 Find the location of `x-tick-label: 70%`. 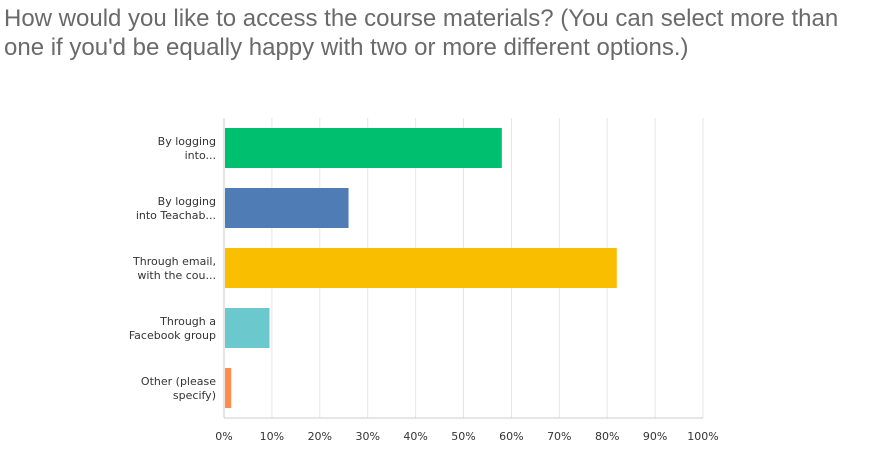

x-tick-label: 70% is located at coordinates (559, 436).